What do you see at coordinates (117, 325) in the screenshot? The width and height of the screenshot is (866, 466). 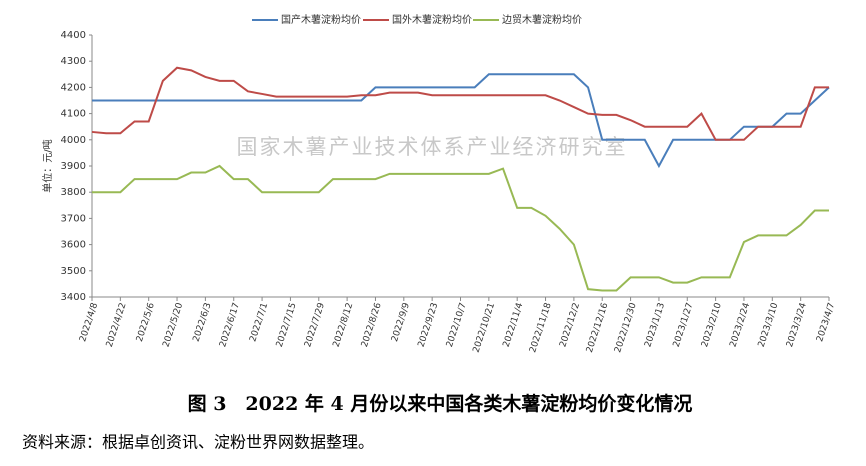 I see `x-tick-label: 2022/4/22` at bounding box center [117, 325].